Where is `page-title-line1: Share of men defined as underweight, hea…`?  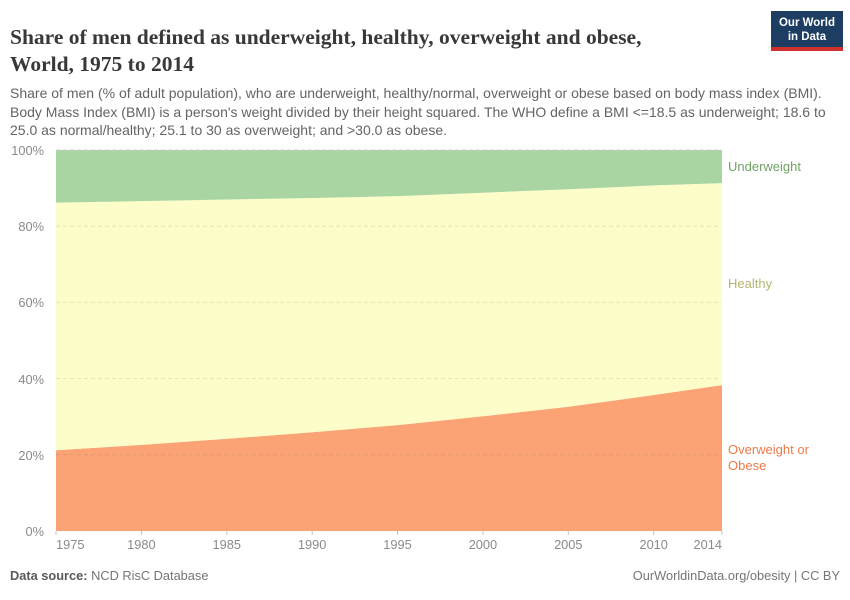
page-title-line1: Share of men defined as underweight, hea… is located at coordinates (326, 37).